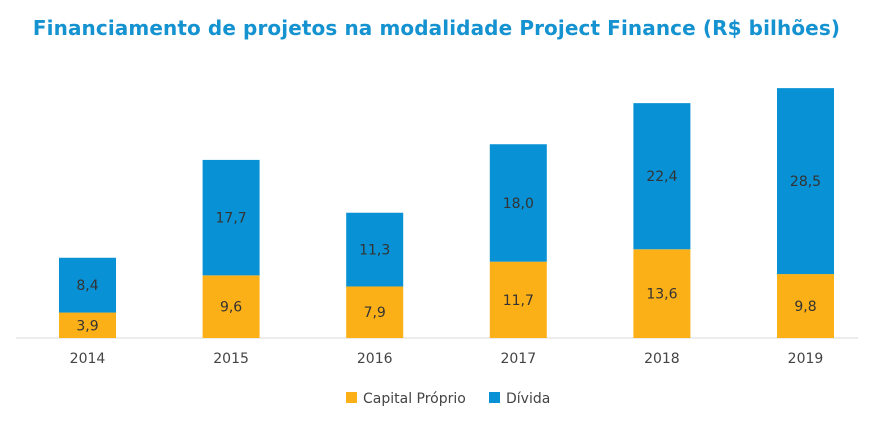 This screenshot has width=873, height=424. I want to click on bar-capital-proprio-2015, so click(231, 306).